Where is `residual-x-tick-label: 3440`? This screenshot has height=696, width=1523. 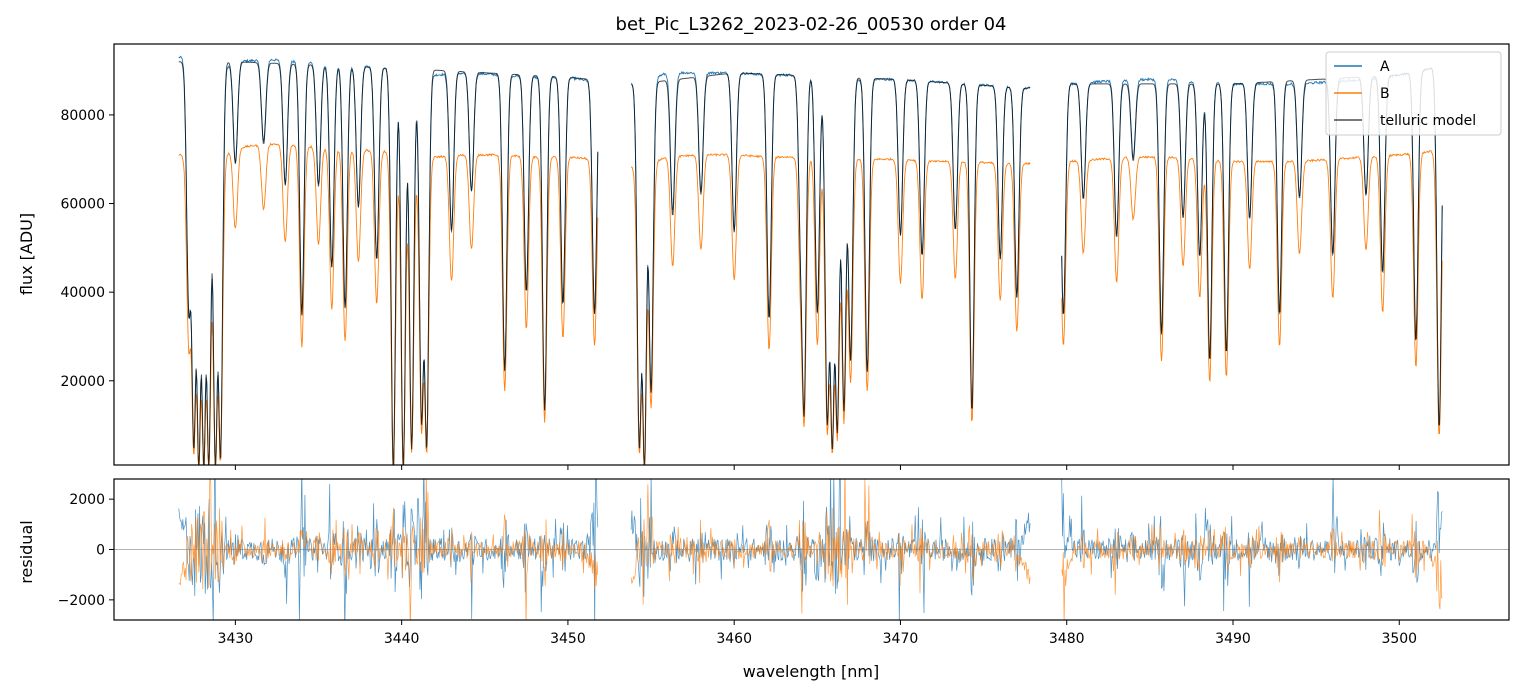 residual-x-tick-label: 3440 is located at coordinates (402, 639).